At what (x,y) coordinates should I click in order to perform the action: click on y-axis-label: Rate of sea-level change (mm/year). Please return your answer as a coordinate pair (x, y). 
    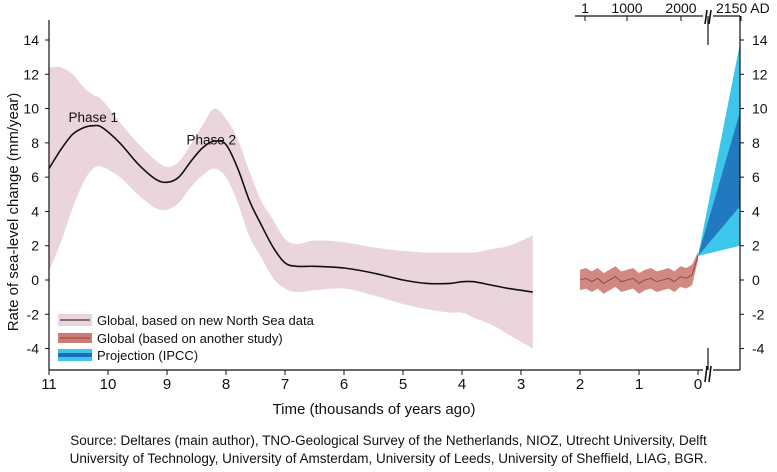
    Looking at the image, I should click on (13, 212).